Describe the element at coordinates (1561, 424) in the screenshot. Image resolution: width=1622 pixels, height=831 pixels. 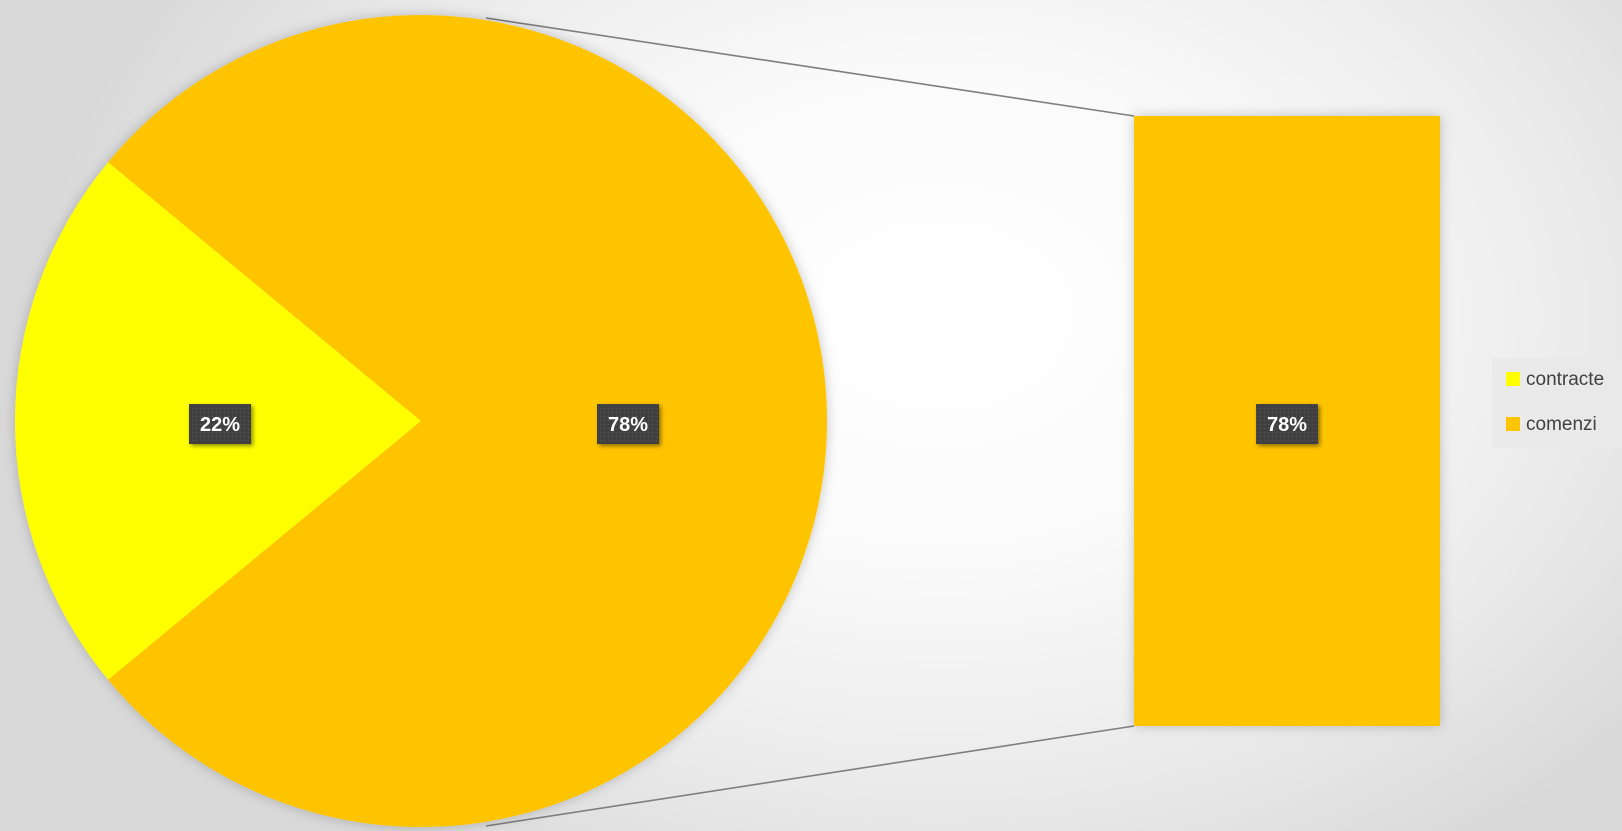
I see `legend-label-comenzi: comenzi` at that location.